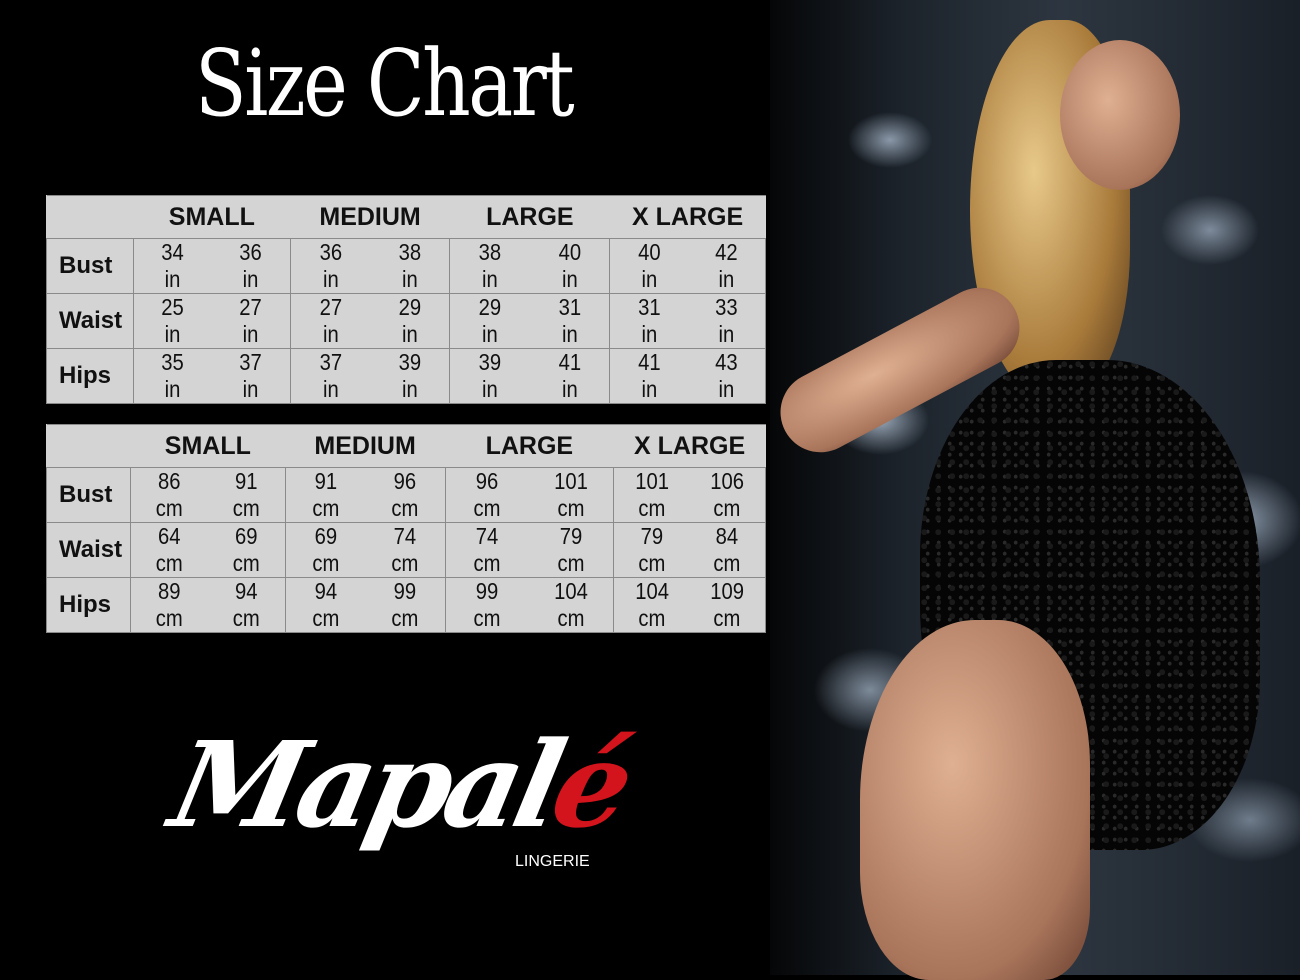 Image resolution: width=1300 pixels, height=980 pixels. What do you see at coordinates (726, 321) in the screenshot?
I see `measurement-value: 33 in` at bounding box center [726, 321].